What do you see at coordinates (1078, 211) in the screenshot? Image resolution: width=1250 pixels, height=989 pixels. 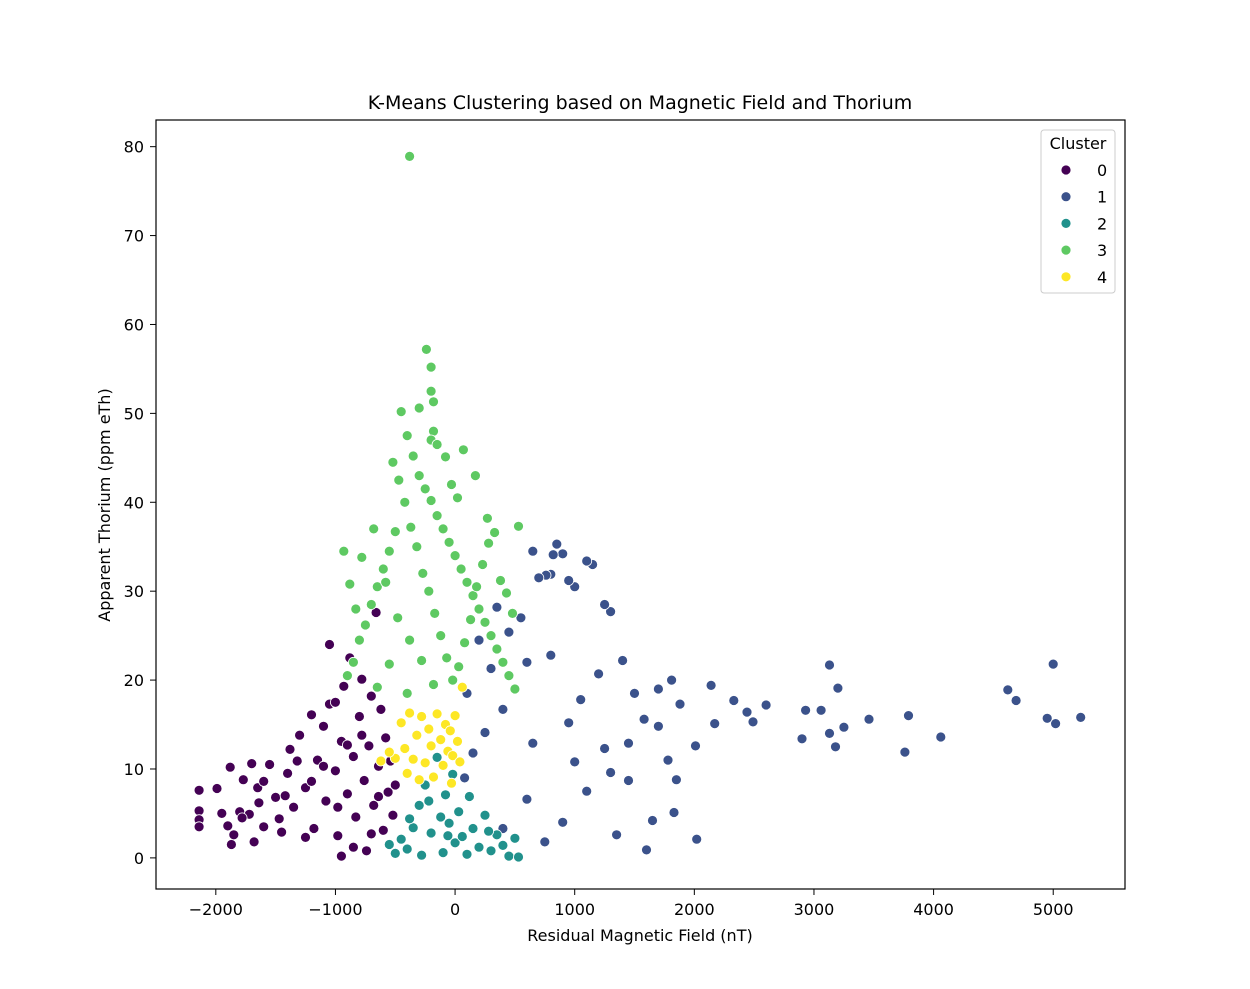 I see `legend: Cluster 0 1 2 3 4` at bounding box center [1078, 211].